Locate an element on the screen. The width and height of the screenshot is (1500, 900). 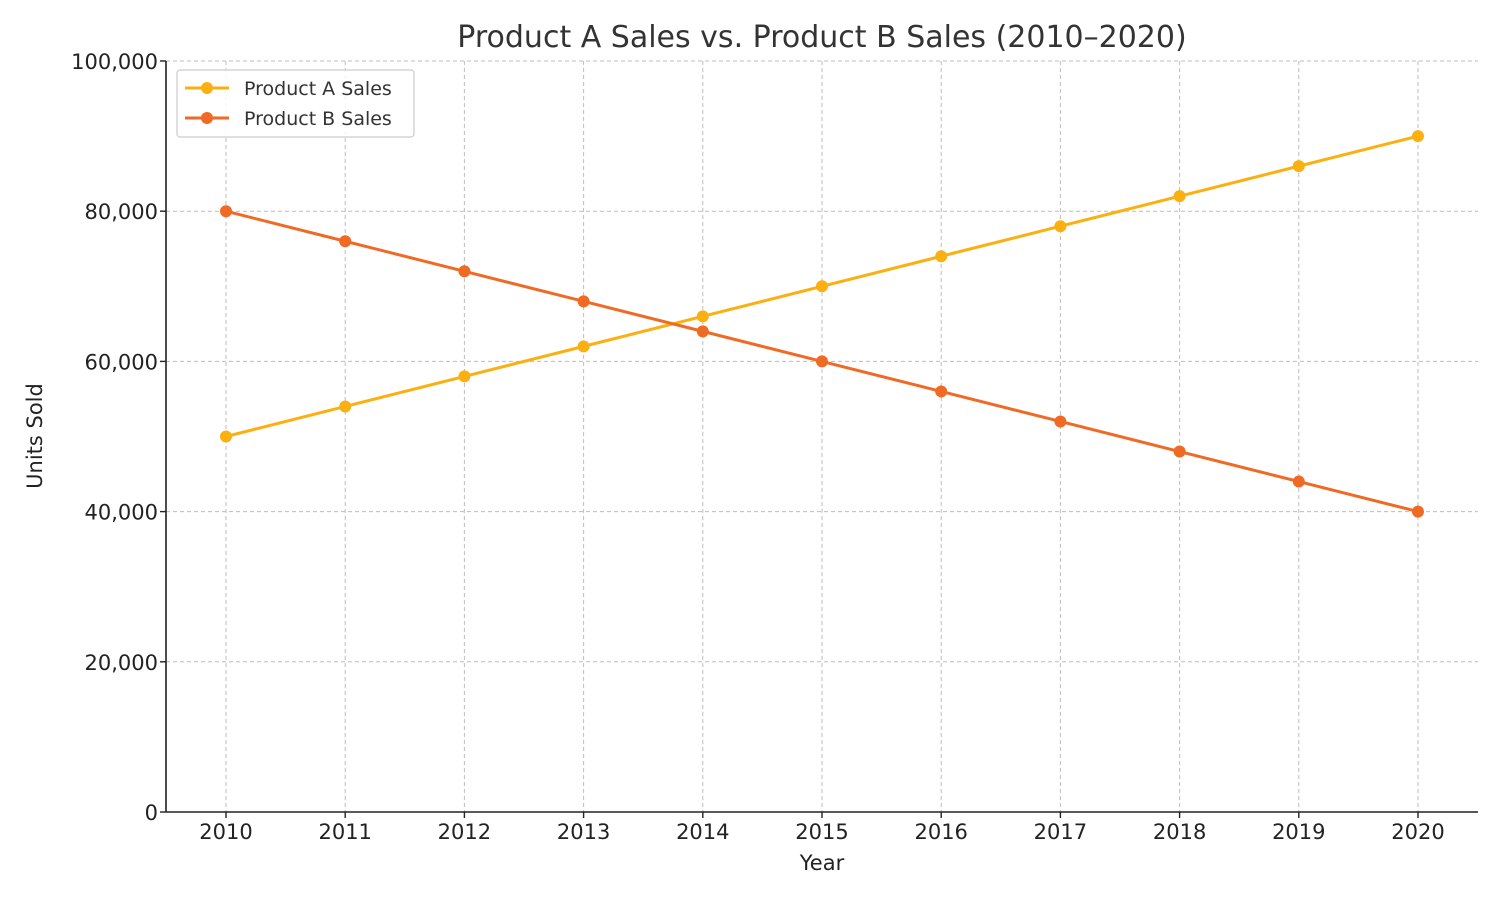
data-point-1-2010 is located at coordinates (226, 211).